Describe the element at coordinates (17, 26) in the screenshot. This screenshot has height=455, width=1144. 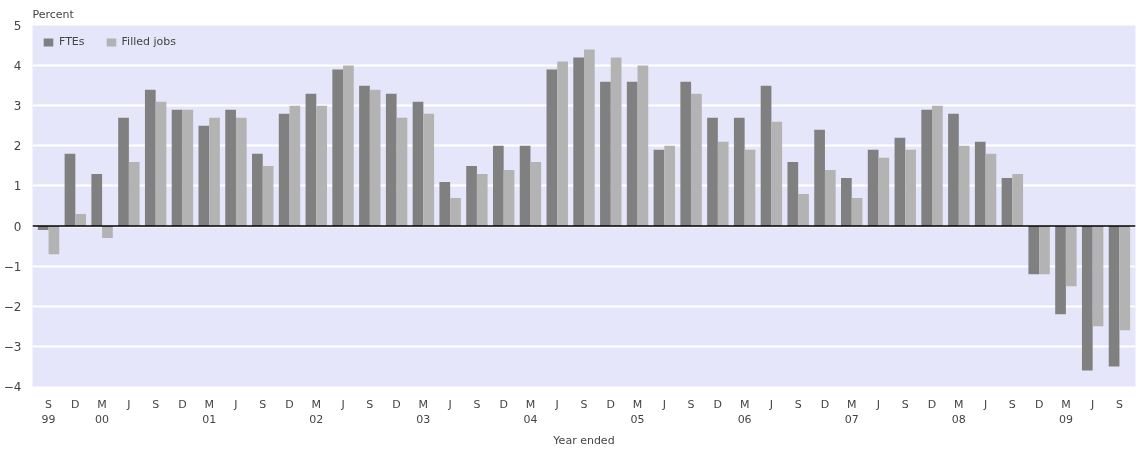
I see `y-tick-label: 5` at that location.